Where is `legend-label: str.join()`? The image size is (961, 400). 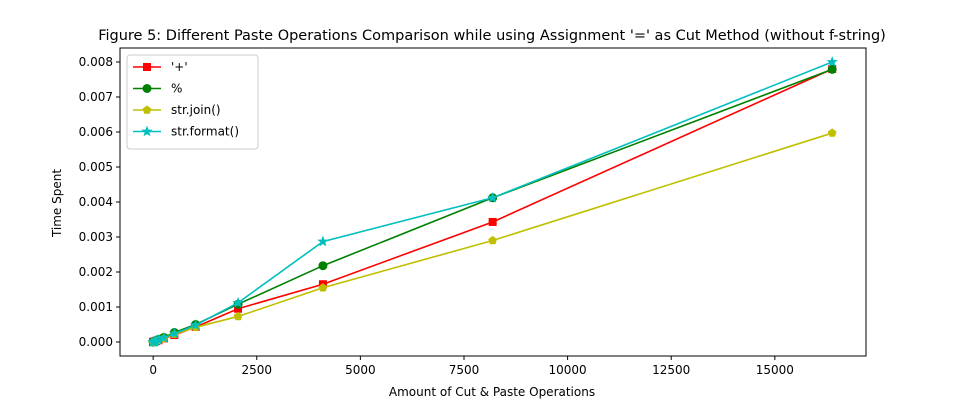 legend-label: str.join() is located at coordinates (196, 110).